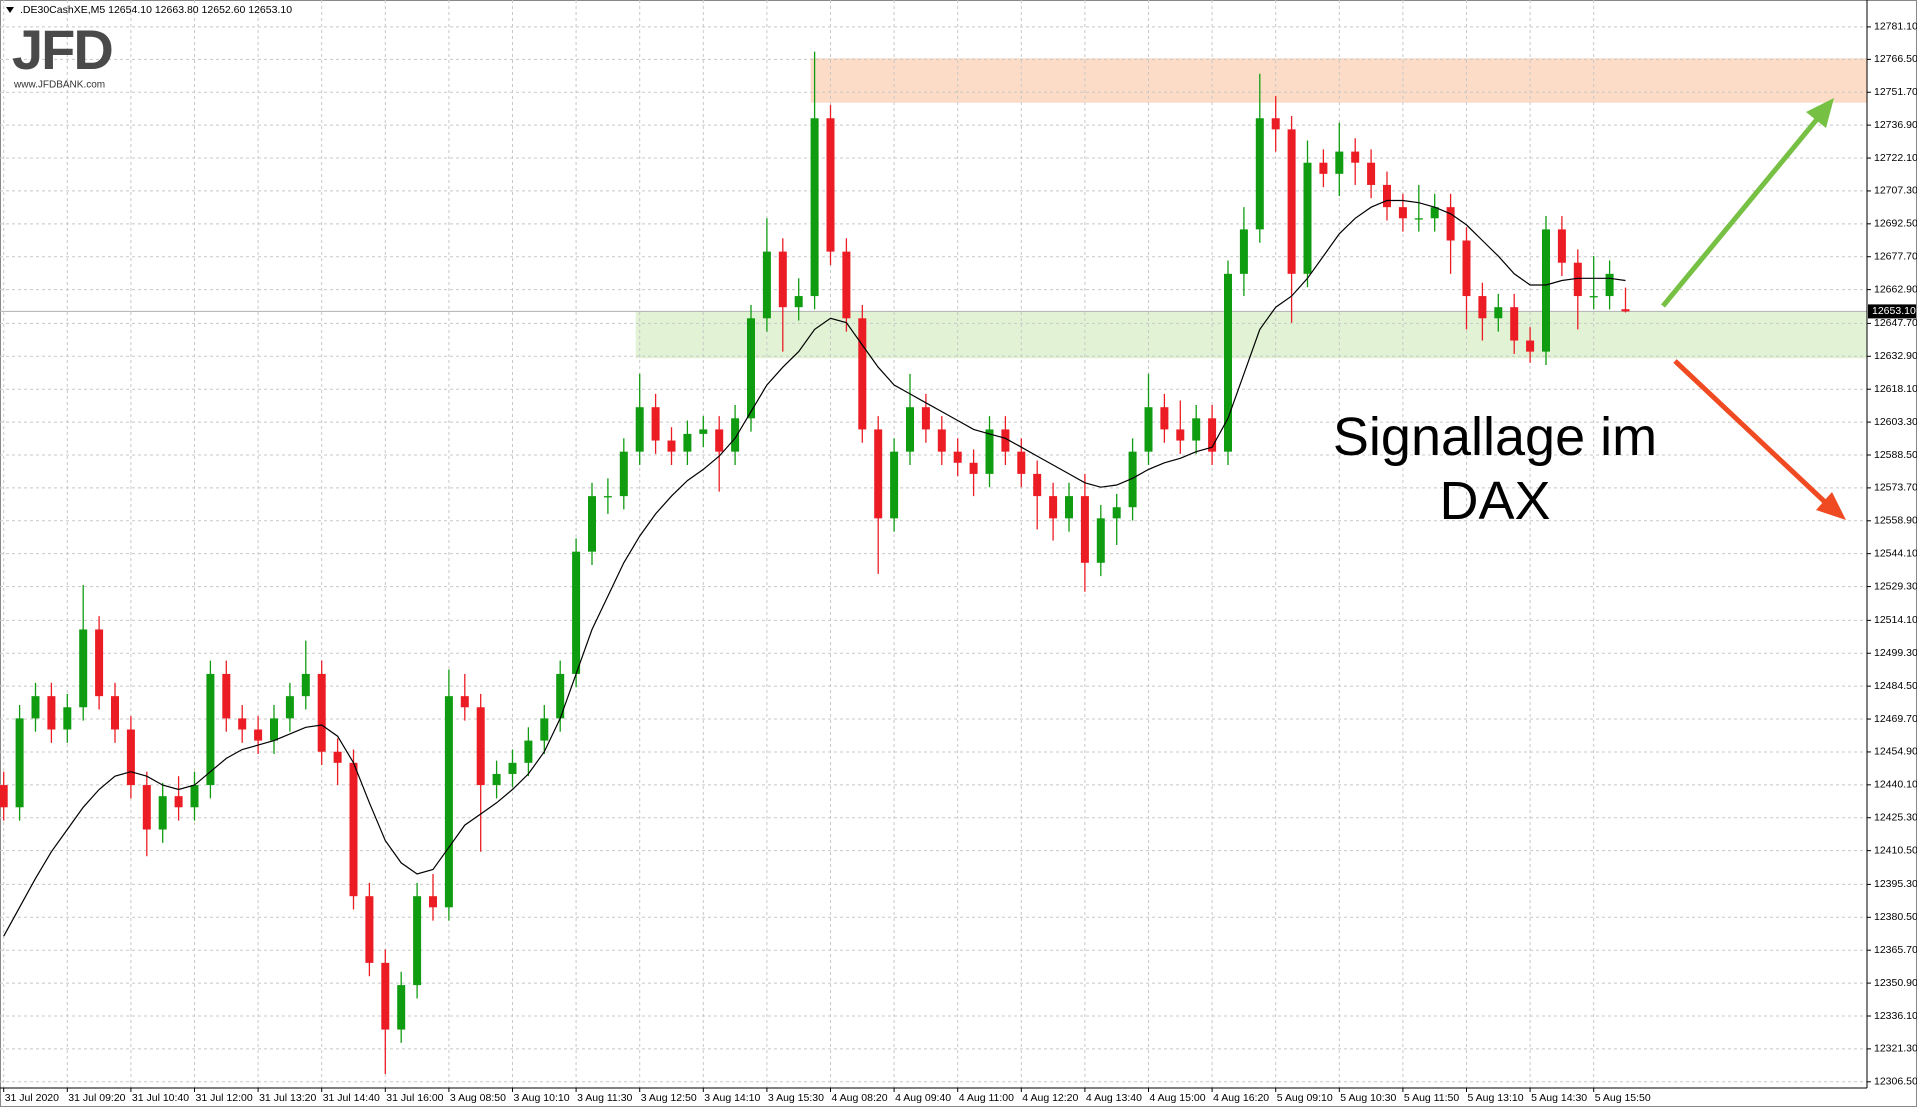  I want to click on y-tick-label: 12781.10, so click(1895, 27).